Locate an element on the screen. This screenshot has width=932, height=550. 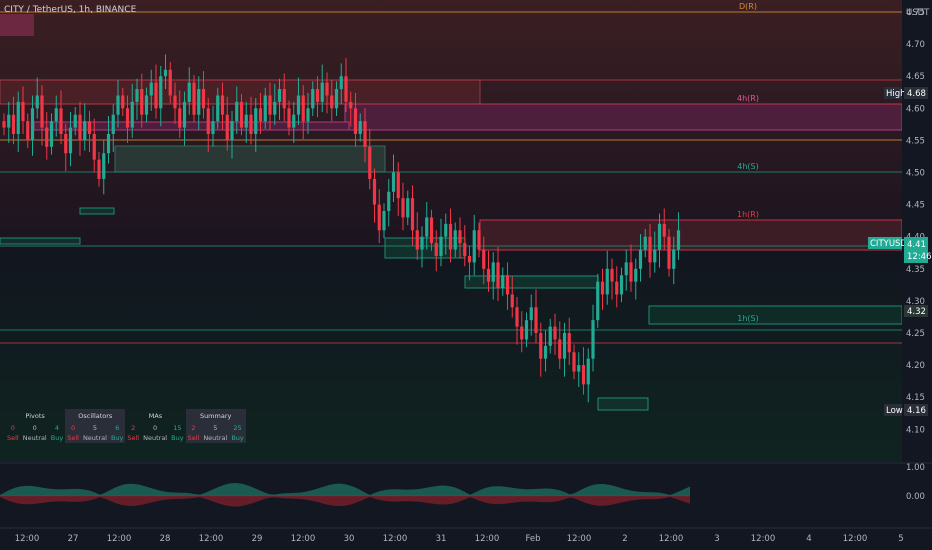
mas-sell-count: 2 is located at coordinates (133, 428).